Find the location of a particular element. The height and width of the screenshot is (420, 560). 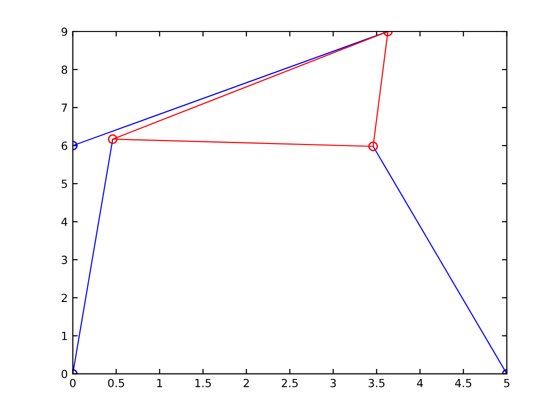

y-tick-label: 0 is located at coordinates (65, 374).